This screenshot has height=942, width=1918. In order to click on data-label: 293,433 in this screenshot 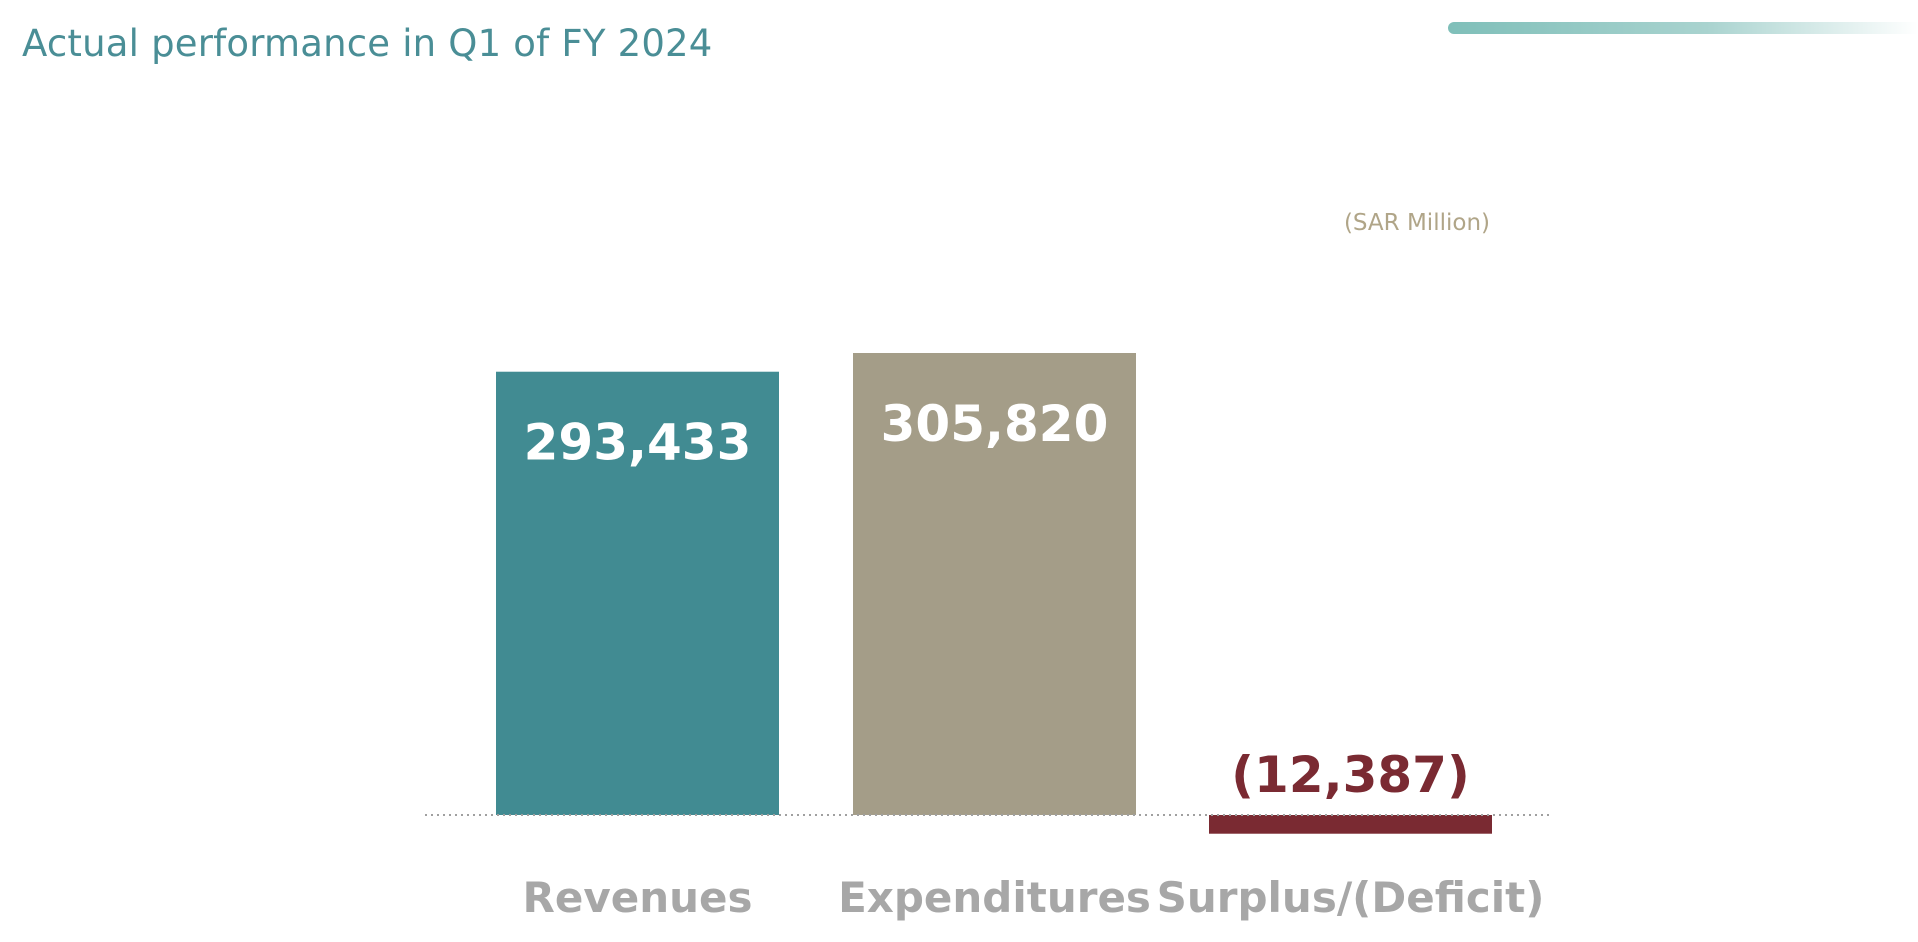, I will do `click(638, 443)`.